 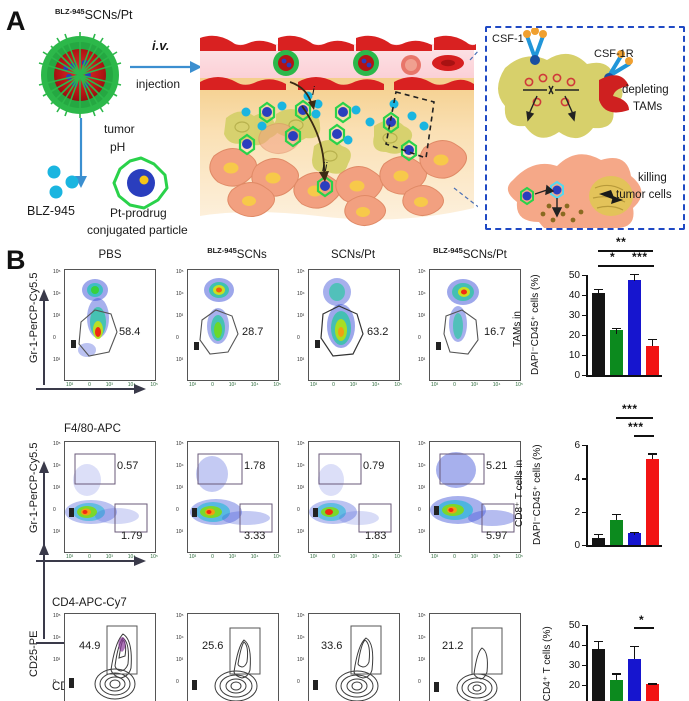 I want to click on prodrug-label-1: Pt-prodrug, so click(x=138, y=213).